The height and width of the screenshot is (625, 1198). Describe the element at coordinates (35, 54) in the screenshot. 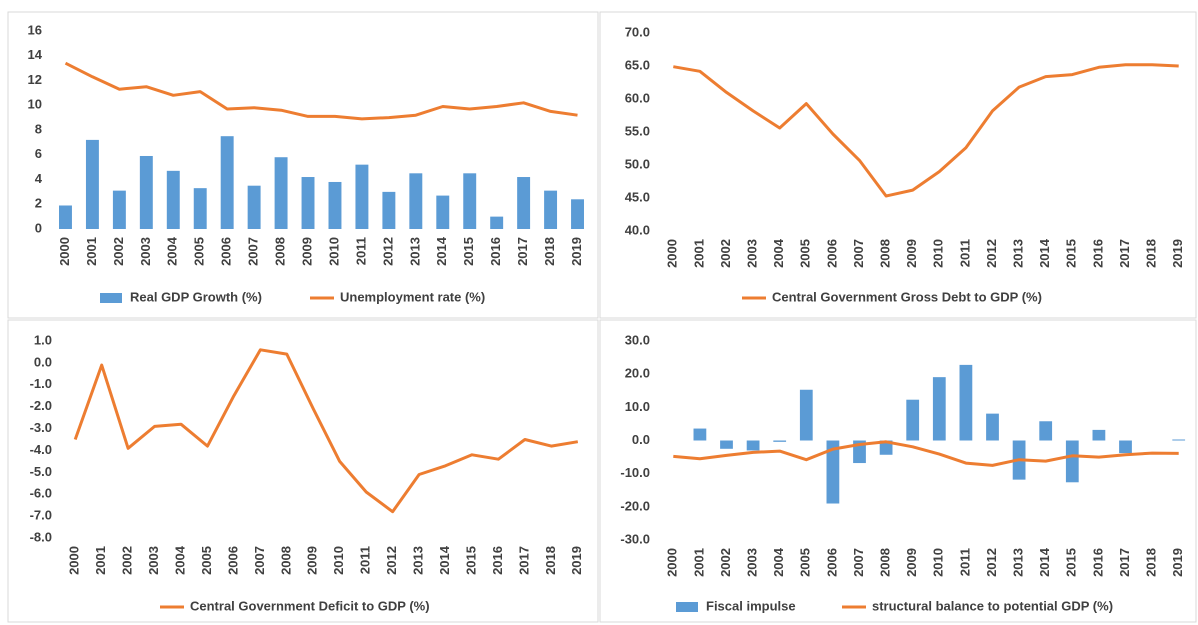

I see `y-tick-label: 14` at that location.